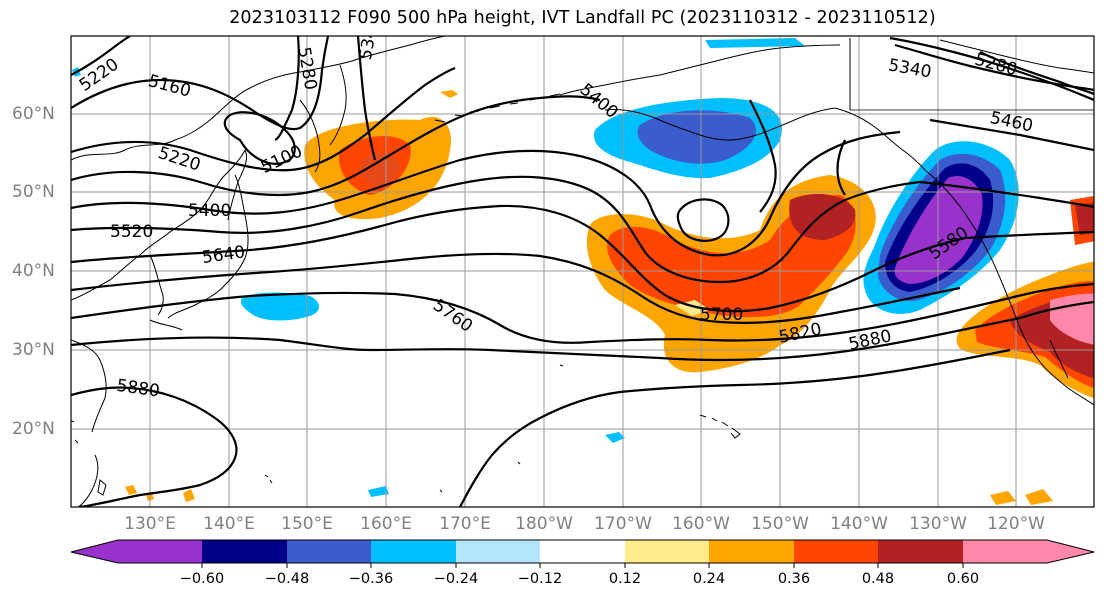 The width and height of the screenshot is (1105, 601). What do you see at coordinates (540, 579) in the screenshot?
I see `colorbar-tick-label: −0.12` at bounding box center [540, 579].